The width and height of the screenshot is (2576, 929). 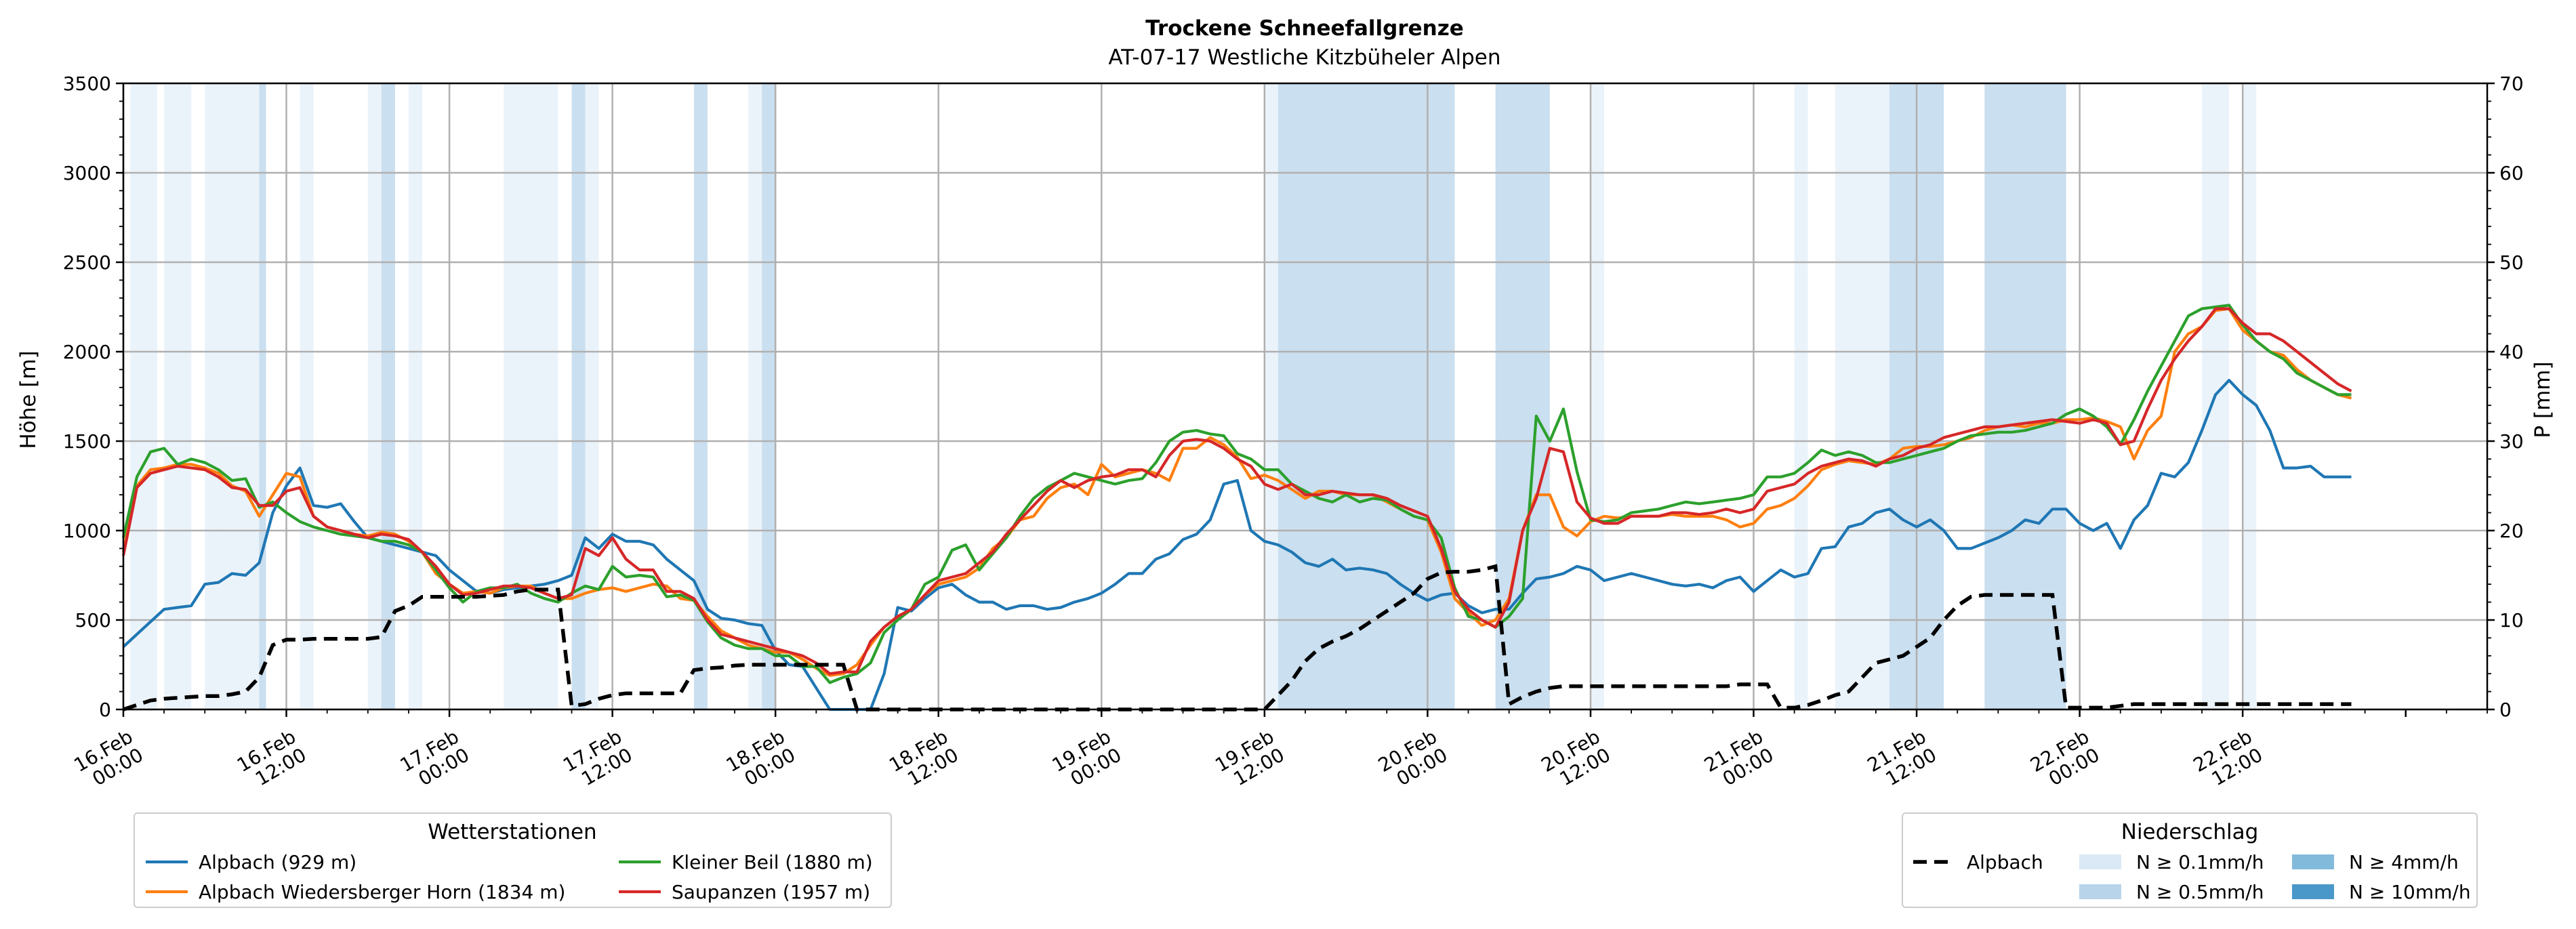 What do you see at coordinates (2200, 892) in the screenshot?
I see `precipitation-legend-label-1: N ≥ 0.5mm/h` at bounding box center [2200, 892].